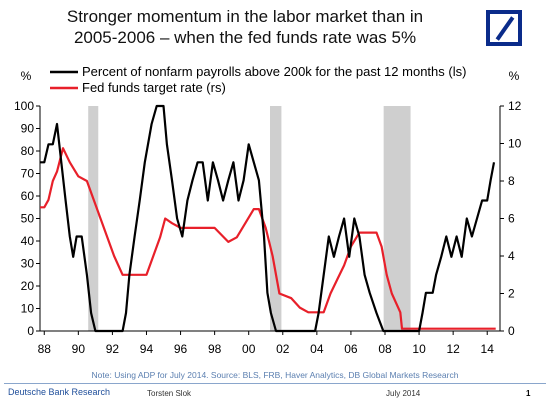  What do you see at coordinates (28, 151) in the screenshot?
I see `left-tick-label: 80` at bounding box center [28, 151].